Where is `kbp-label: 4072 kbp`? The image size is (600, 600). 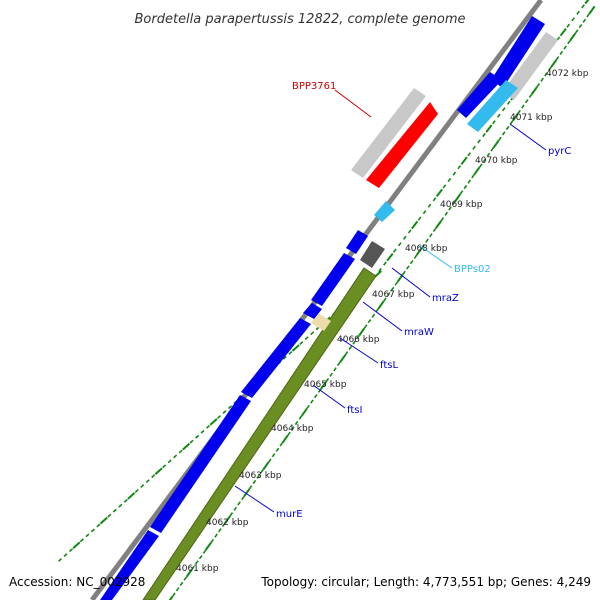
kbp-label: 4072 kbp is located at coordinates (567, 74).